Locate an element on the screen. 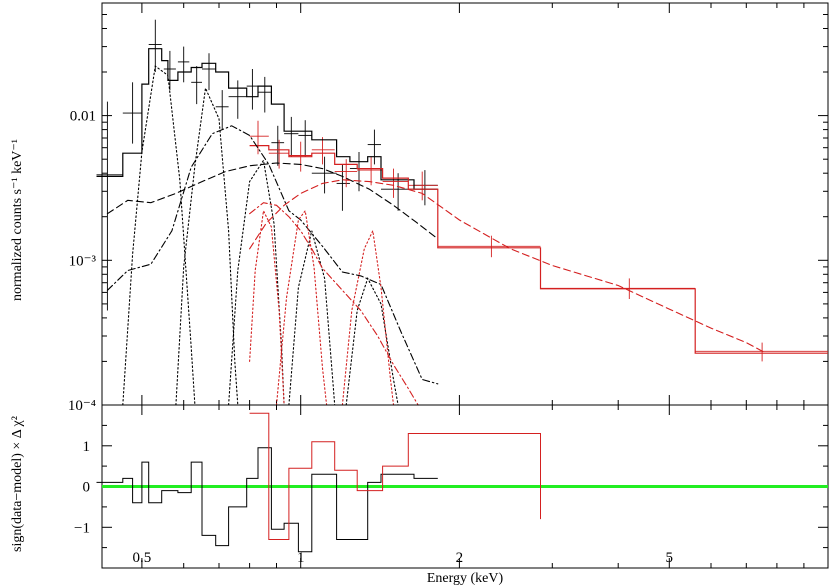 Image resolution: width=830 pixels, height=587 pixels. y-tick-label: 10⁻³ is located at coordinates (83, 261).